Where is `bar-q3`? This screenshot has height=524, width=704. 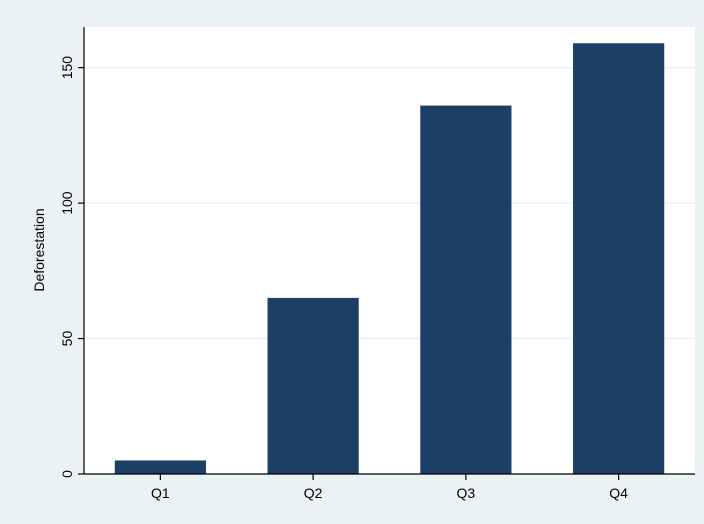
bar-q3 is located at coordinates (466, 290).